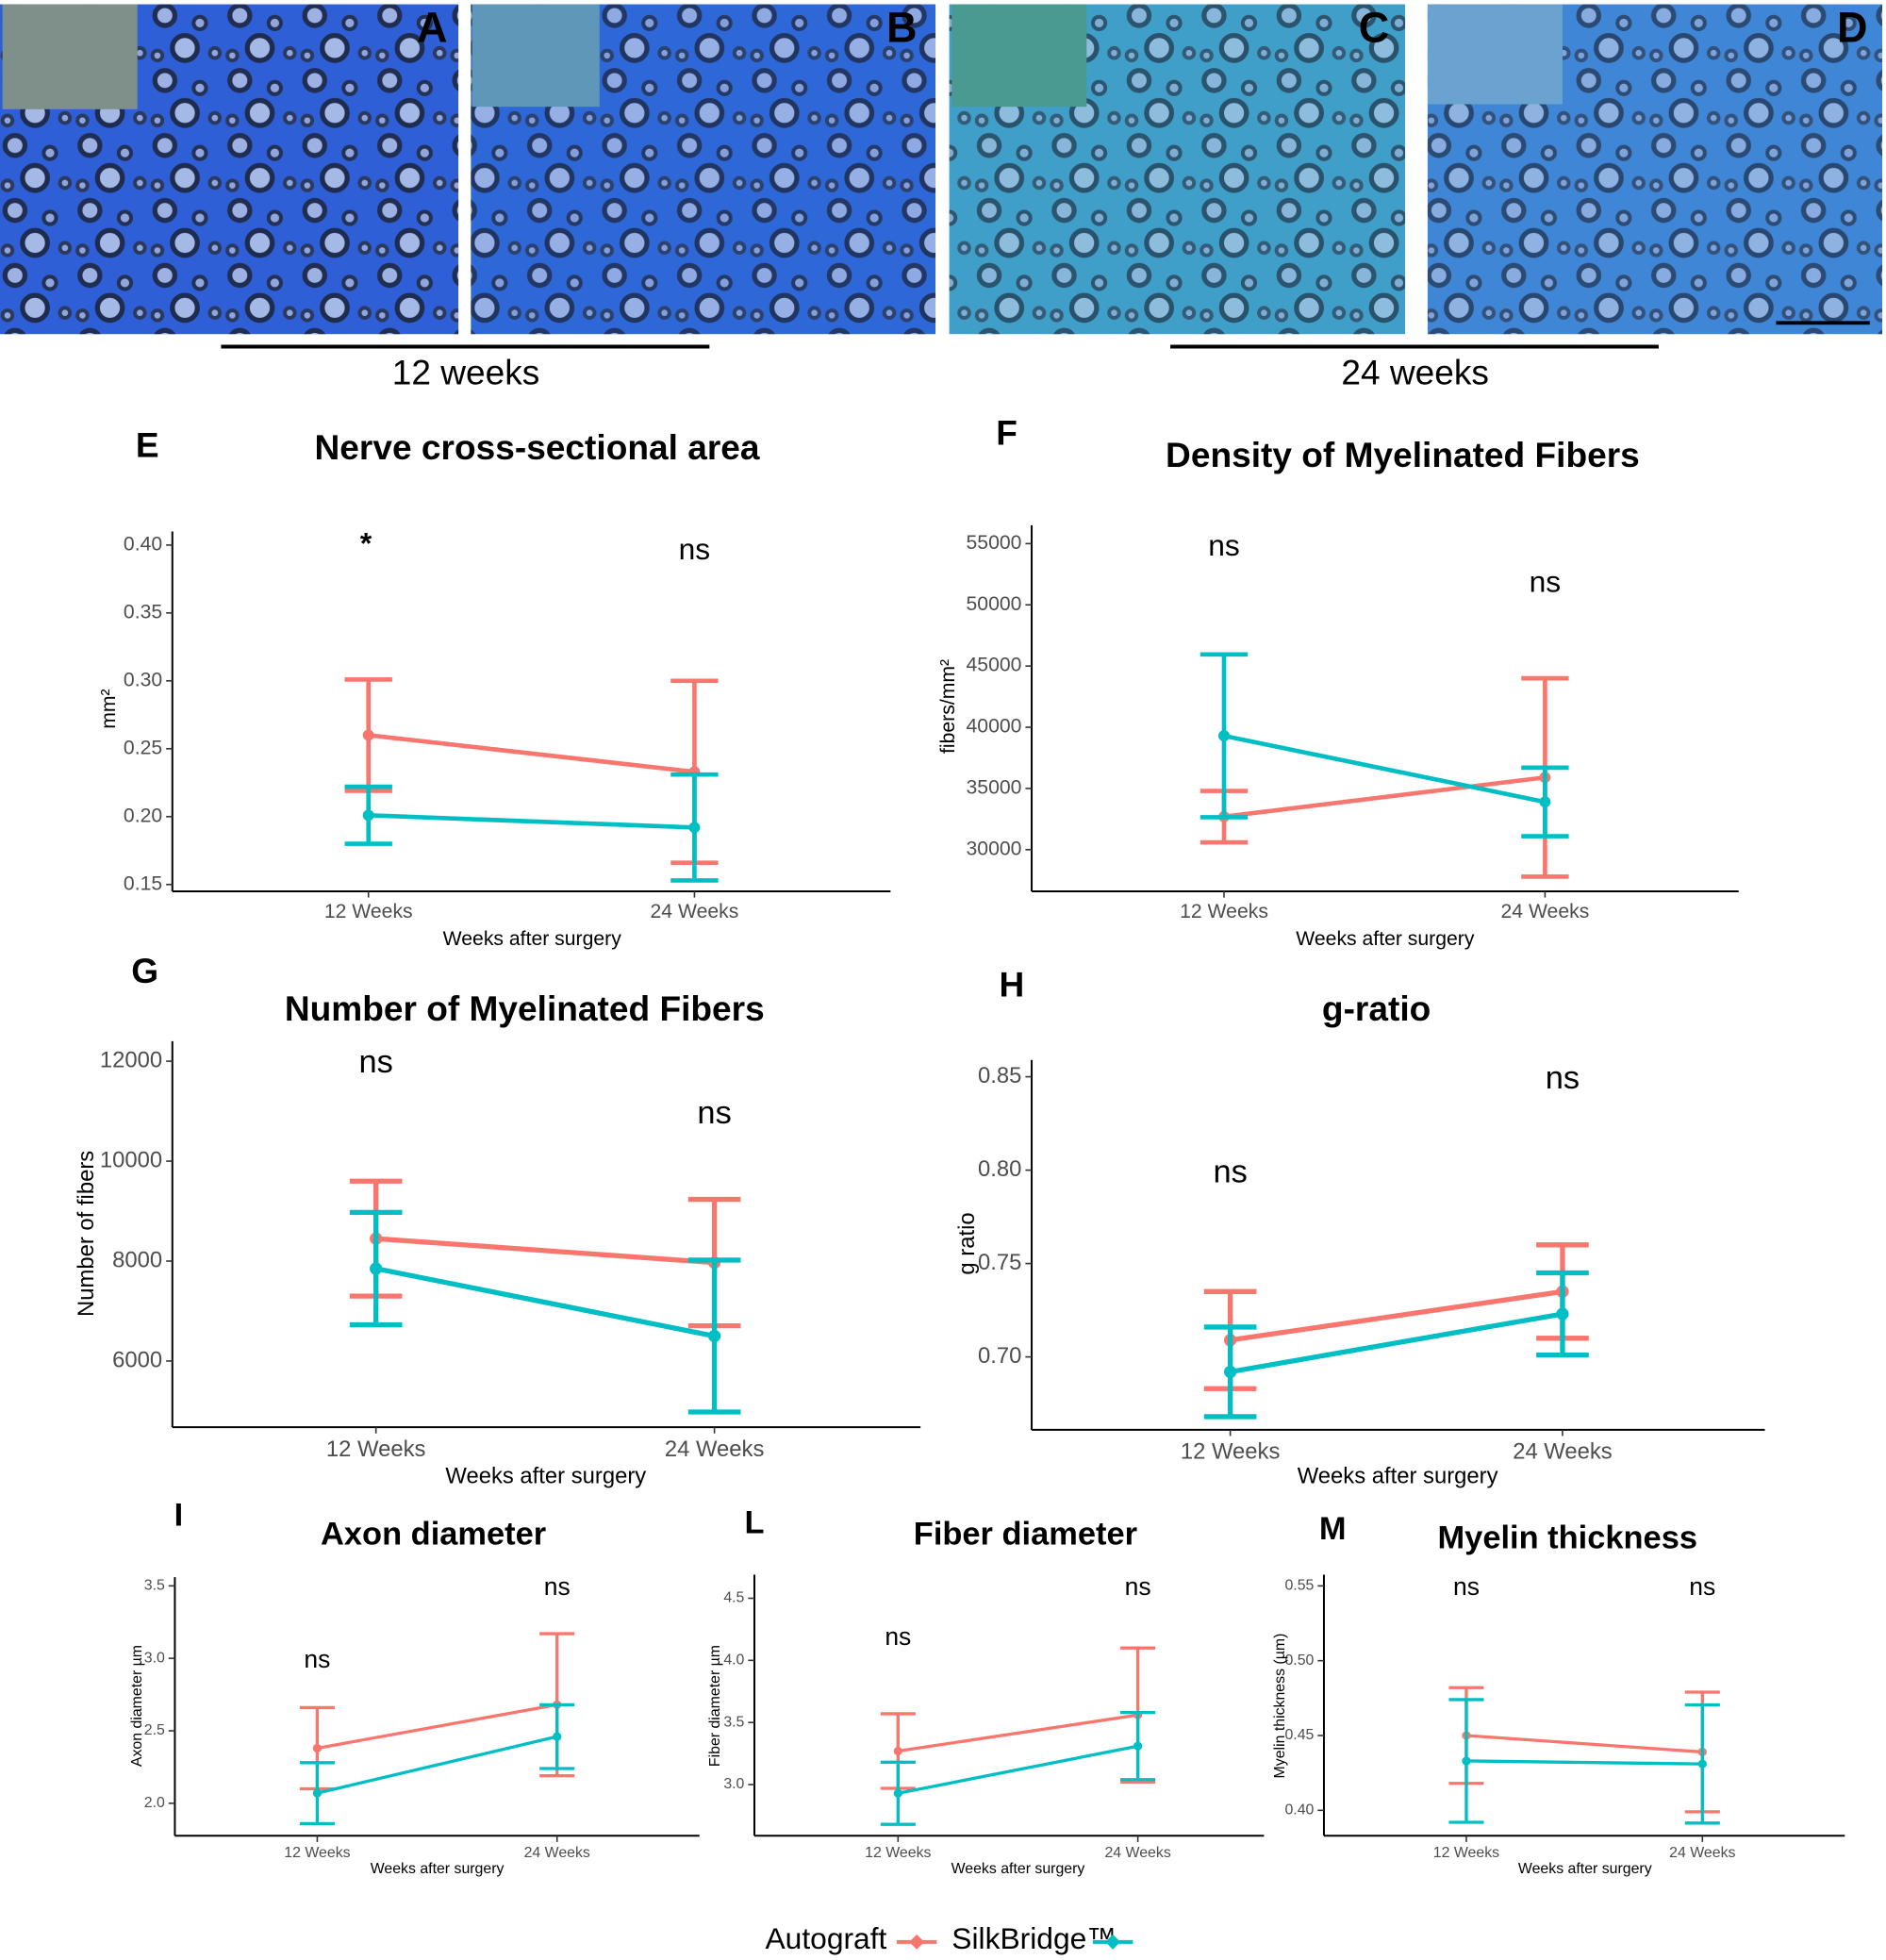  I want to click on y-tick-label: 30000, so click(994, 848).